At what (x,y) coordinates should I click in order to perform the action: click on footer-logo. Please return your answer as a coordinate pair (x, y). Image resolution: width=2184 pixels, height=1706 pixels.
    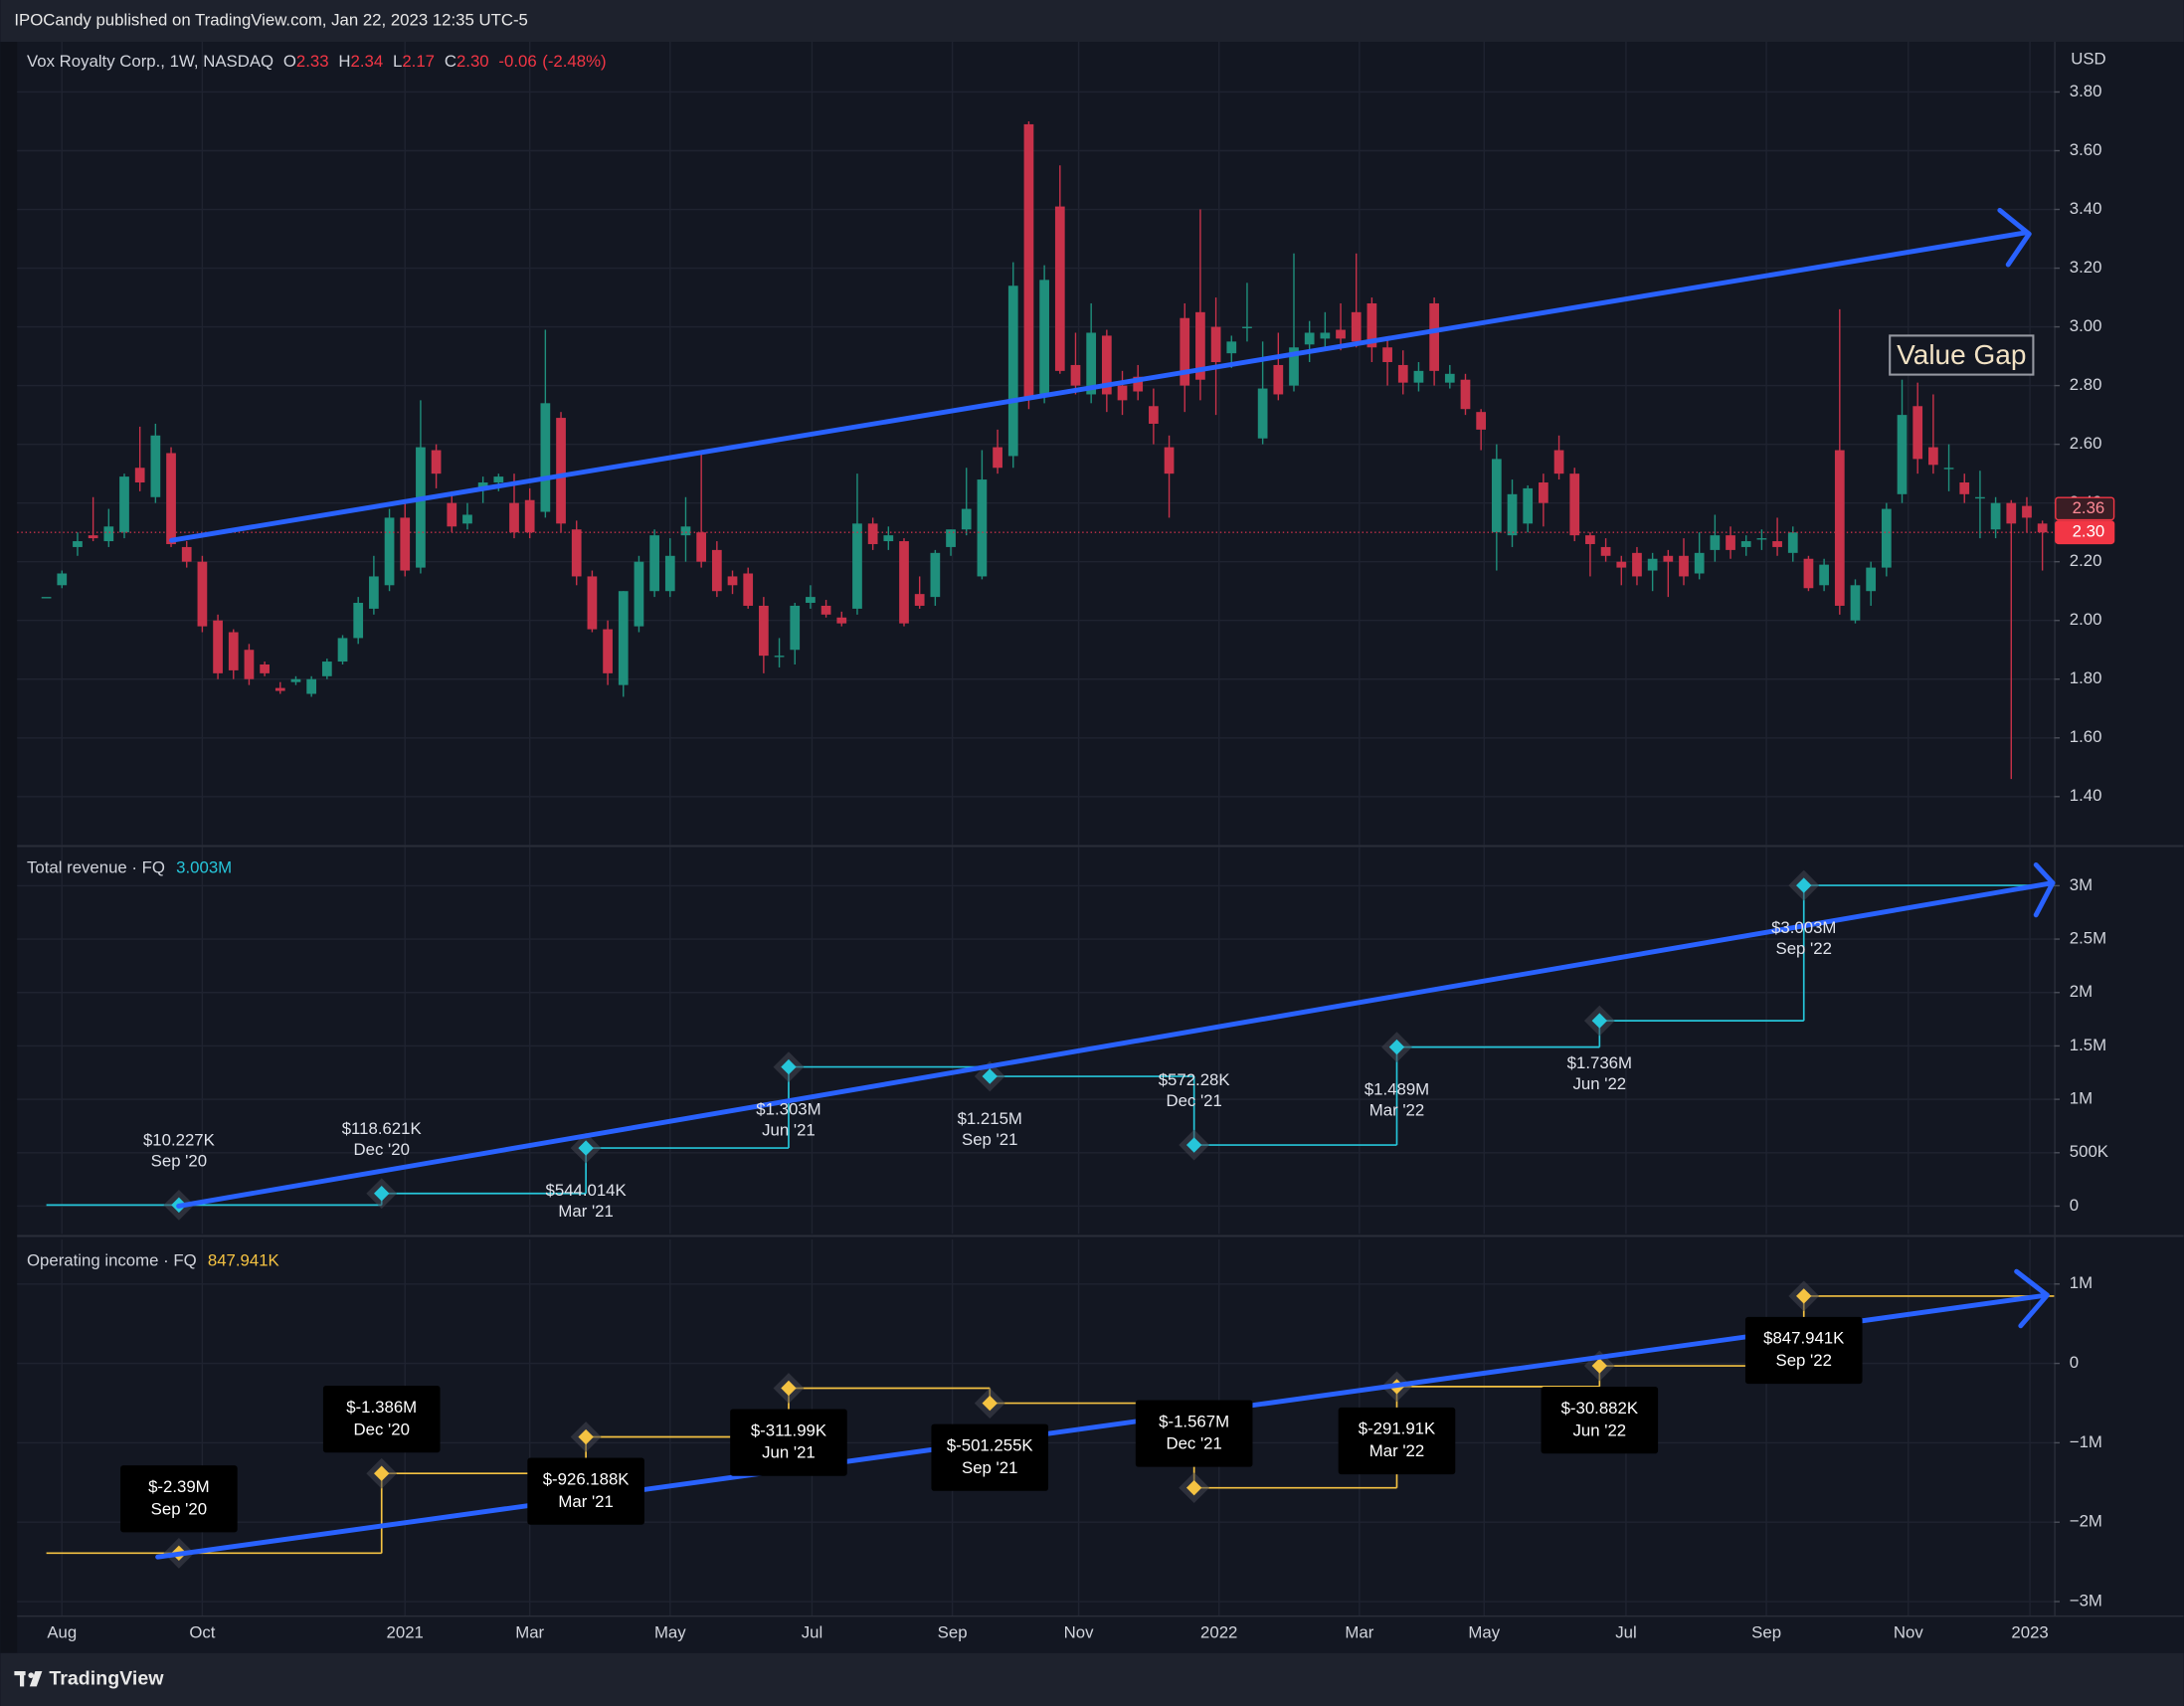
    Looking at the image, I should click on (28, 1679).